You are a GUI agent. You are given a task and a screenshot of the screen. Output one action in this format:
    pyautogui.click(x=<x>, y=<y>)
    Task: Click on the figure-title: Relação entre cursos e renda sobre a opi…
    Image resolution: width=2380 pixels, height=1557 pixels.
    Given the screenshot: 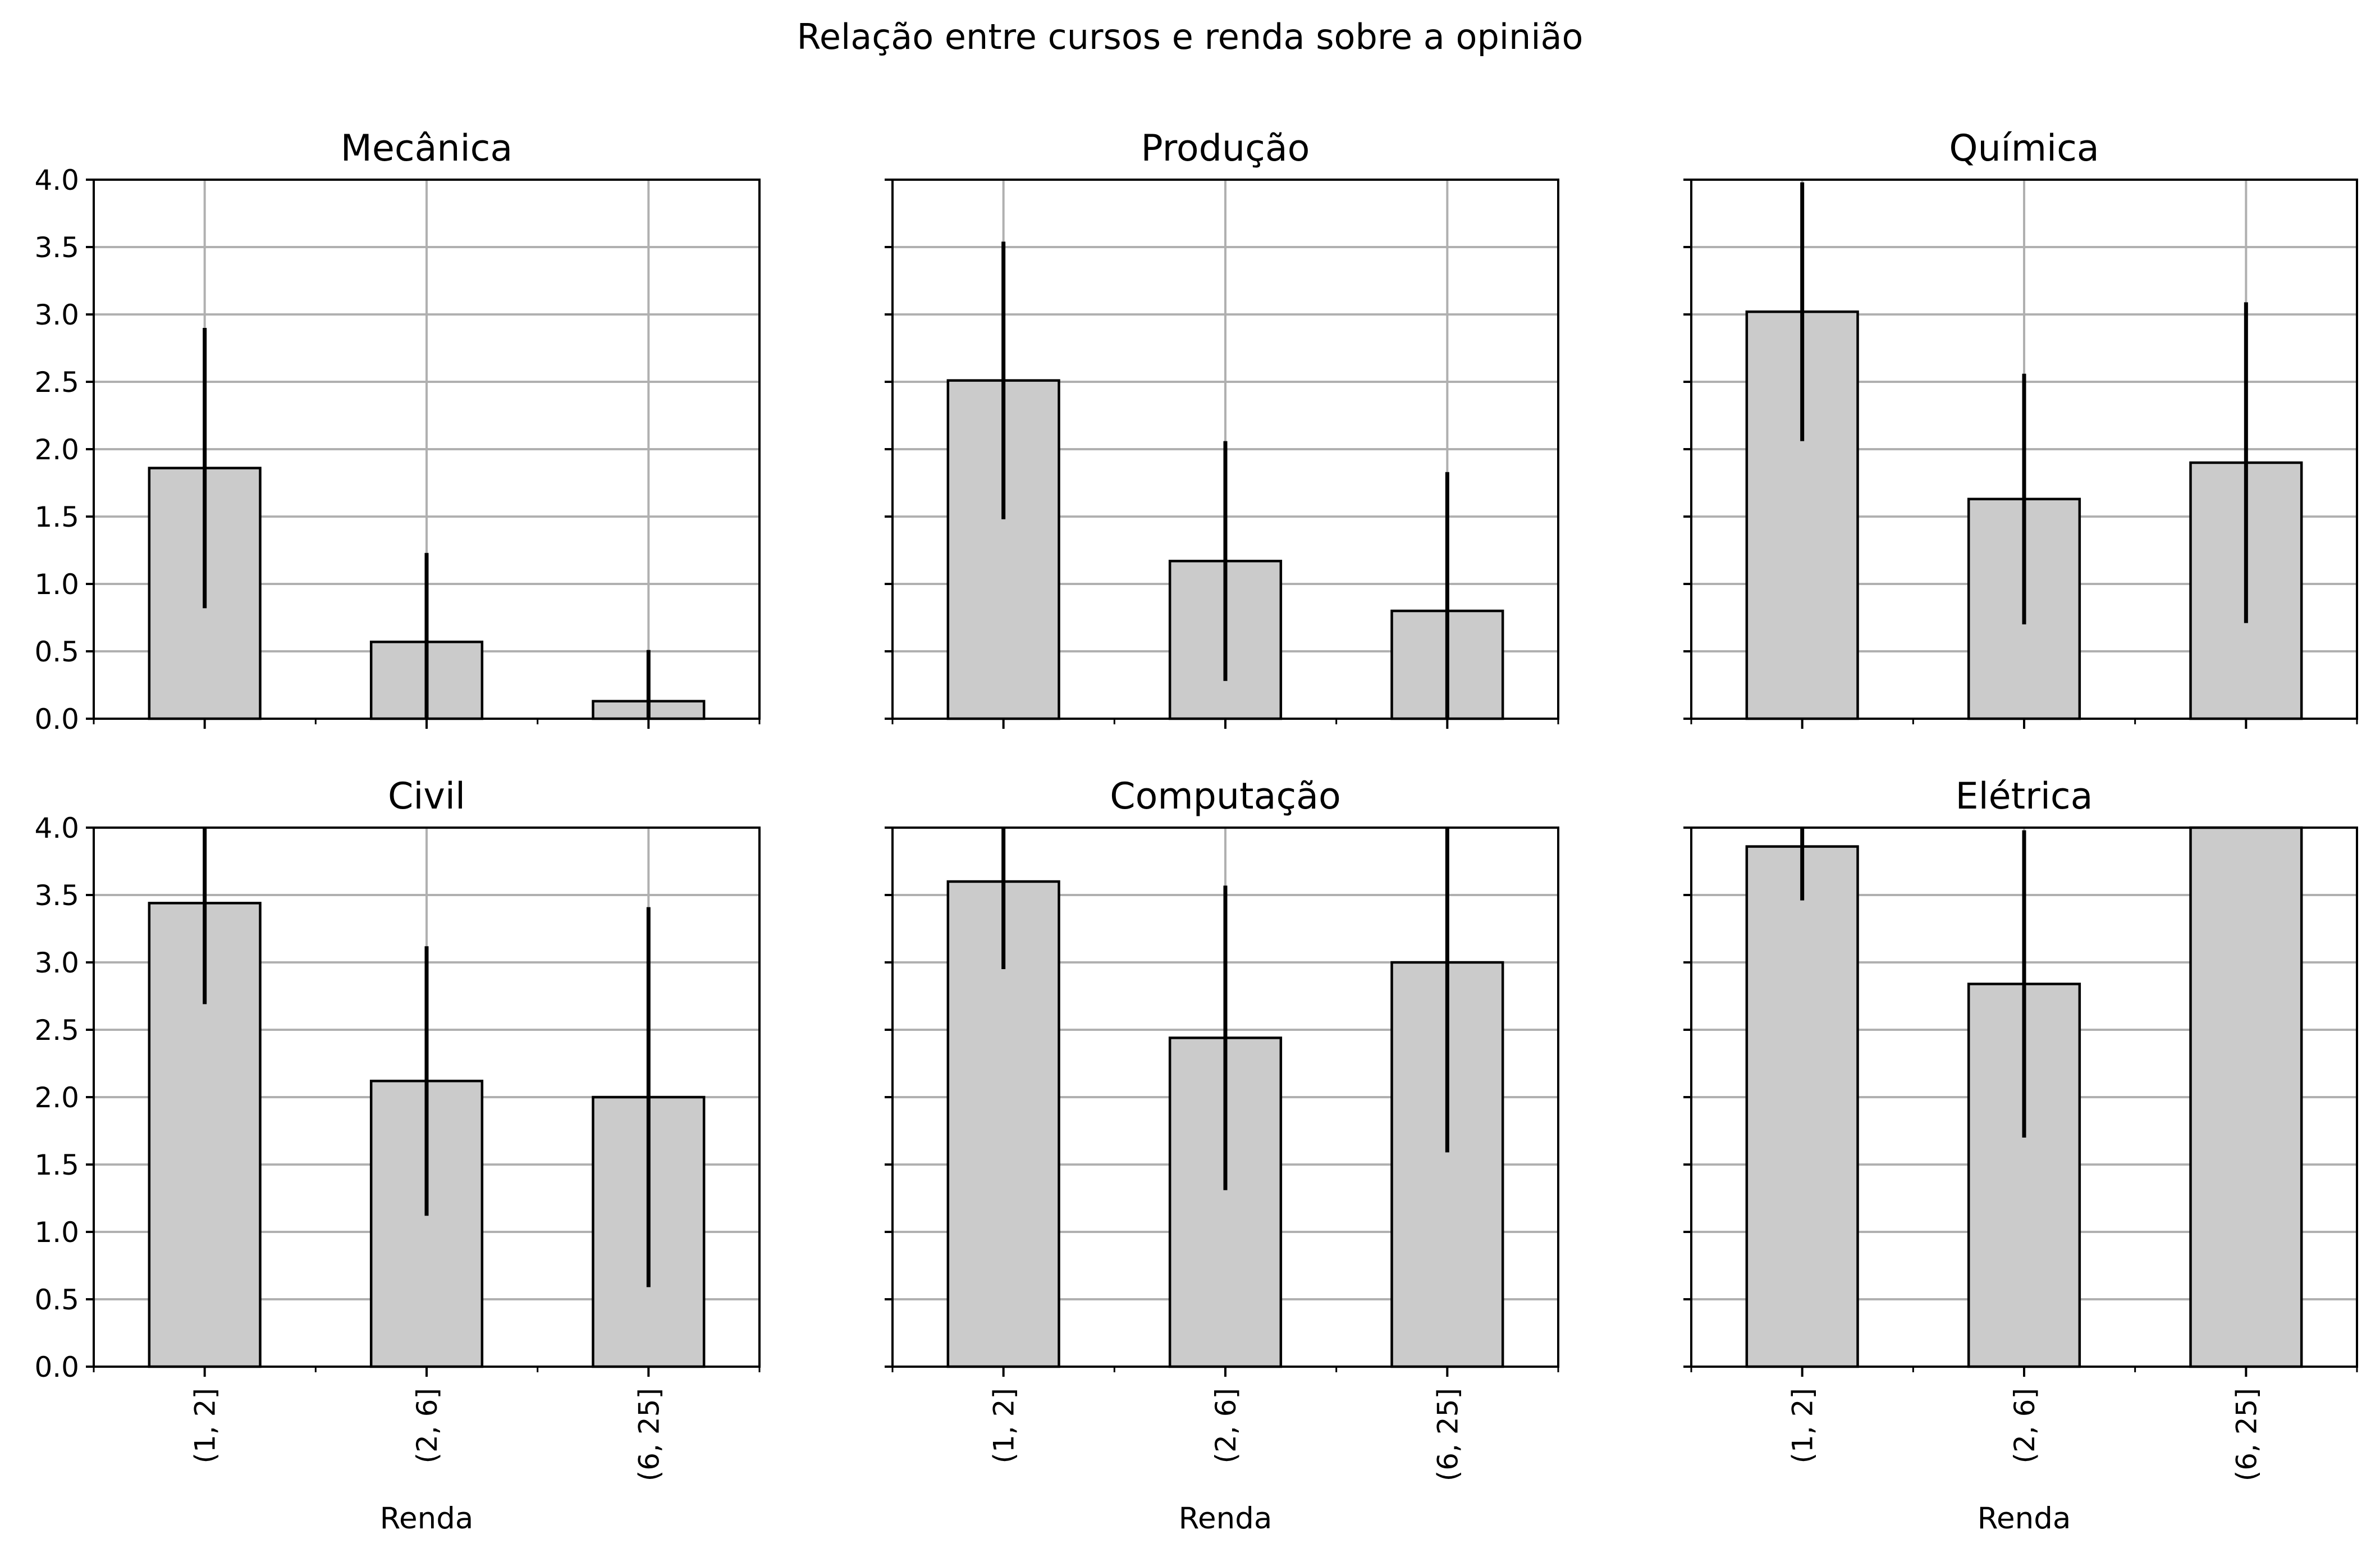 What is the action you would take?
    pyautogui.click(x=1190, y=37)
    